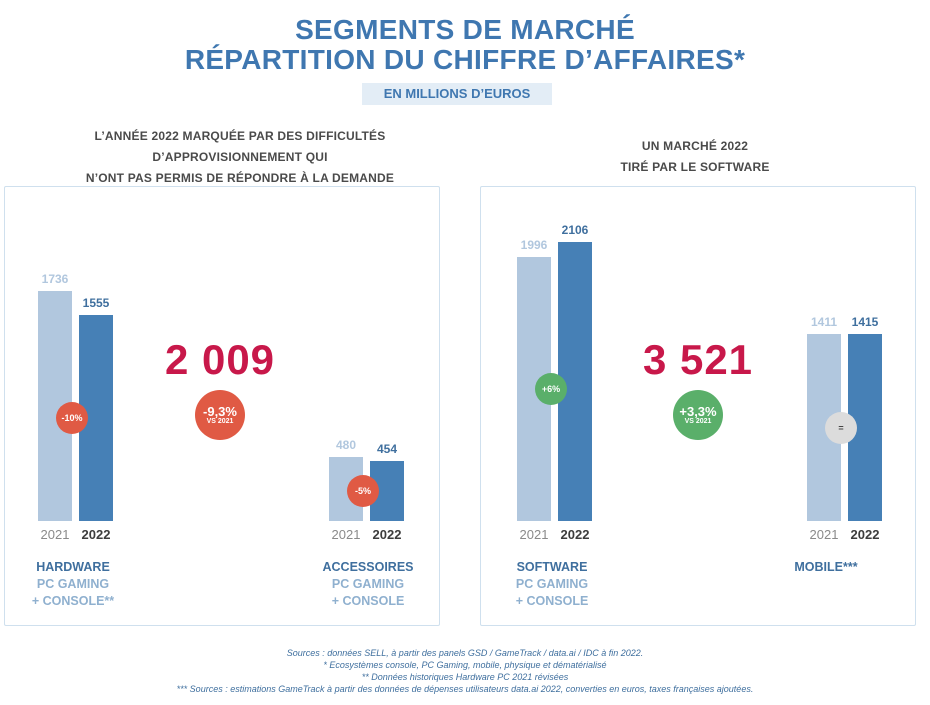 This screenshot has width=930, height=705. What do you see at coordinates (96, 534) in the screenshot?
I see `hardware-year-label-2022: 2022` at bounding box center [96, 534].